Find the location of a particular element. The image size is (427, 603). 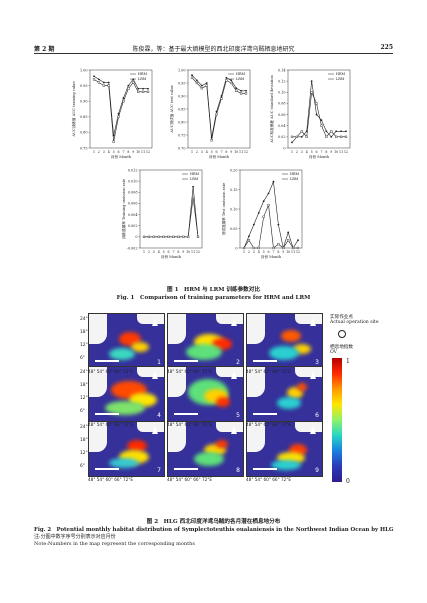

chart-1-series-lrm is located at coordinates (218, 109).